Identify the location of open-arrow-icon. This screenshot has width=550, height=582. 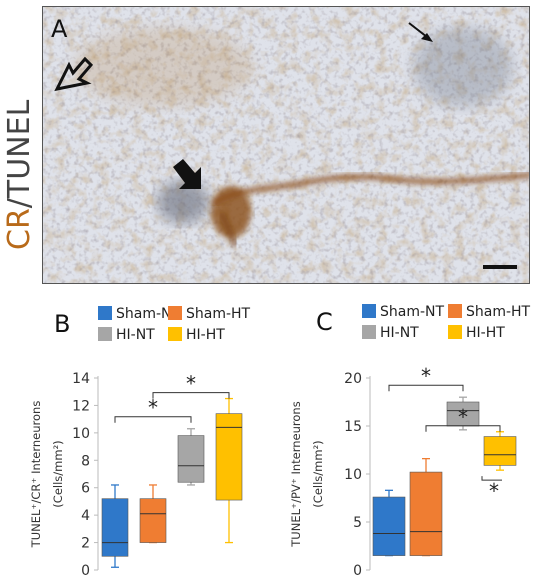
(74, 74).